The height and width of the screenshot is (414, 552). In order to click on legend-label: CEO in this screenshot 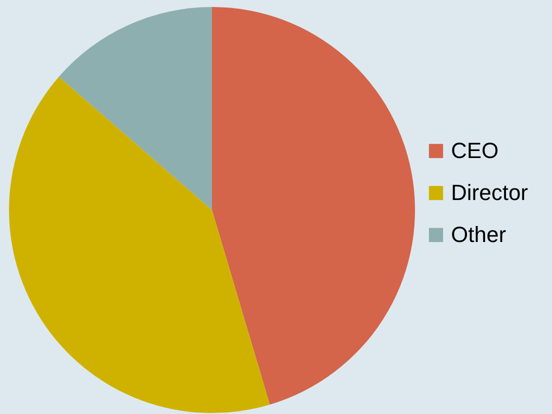, I will do `click(475, 150)`.